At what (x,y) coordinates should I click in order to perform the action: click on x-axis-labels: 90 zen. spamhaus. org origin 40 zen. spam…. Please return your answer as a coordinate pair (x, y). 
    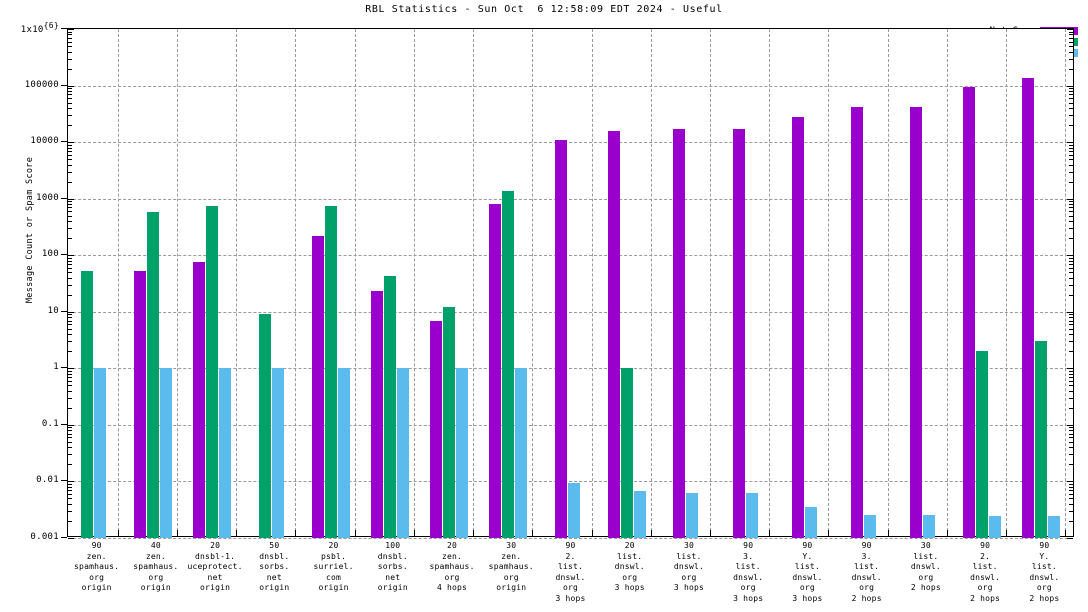
    Looking at the image, I should click on (570, 576).